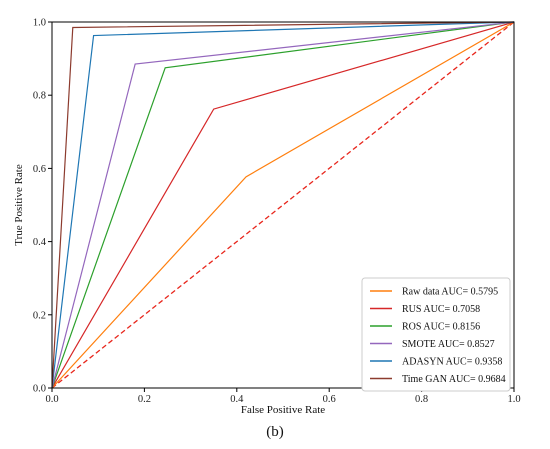 This screenshot has width=550, height=449. What do you see at coordinates (329, 399) in the screenshot?
I see `x-tick-label: 0.6` at bounding box center [329, 399].